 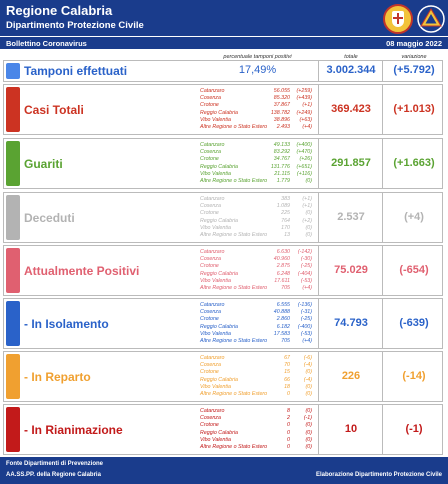 What do you see at coordinates (224, 42) in the screenshot?
I see `subheader-bar: Bollettino Coronavirus 08 maggio 2022` at bounding box center [224, 42].